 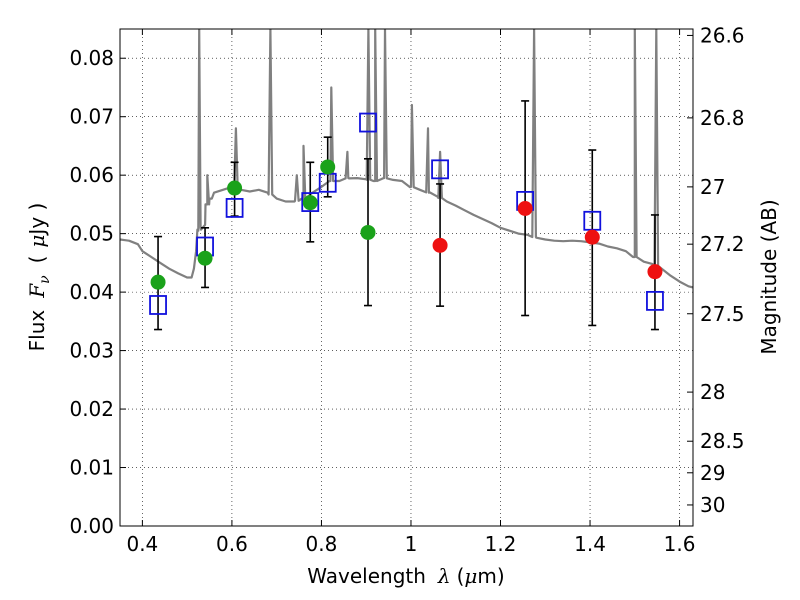 I want to click on y-tick-label-8: 0.08, so click(x=91, y=58).